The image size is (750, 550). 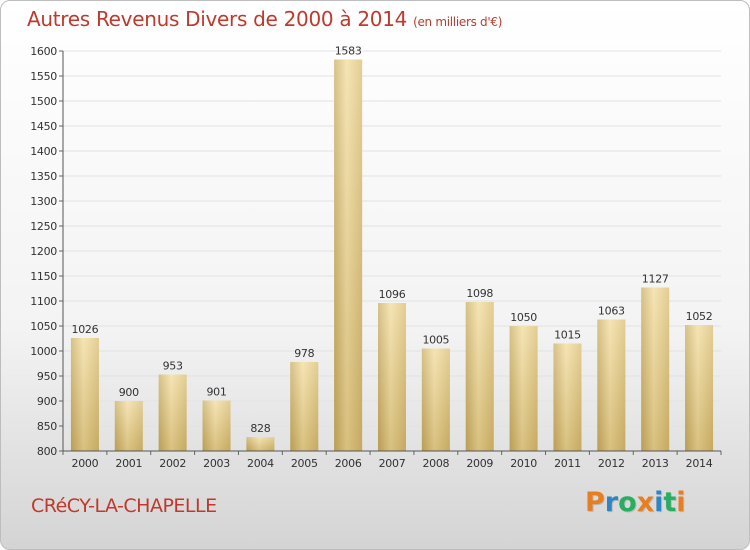 What do you see at coordinates (304, 353) in the screenshot?
I see `bar-value-label: 978` at bounding box center [304, 353].